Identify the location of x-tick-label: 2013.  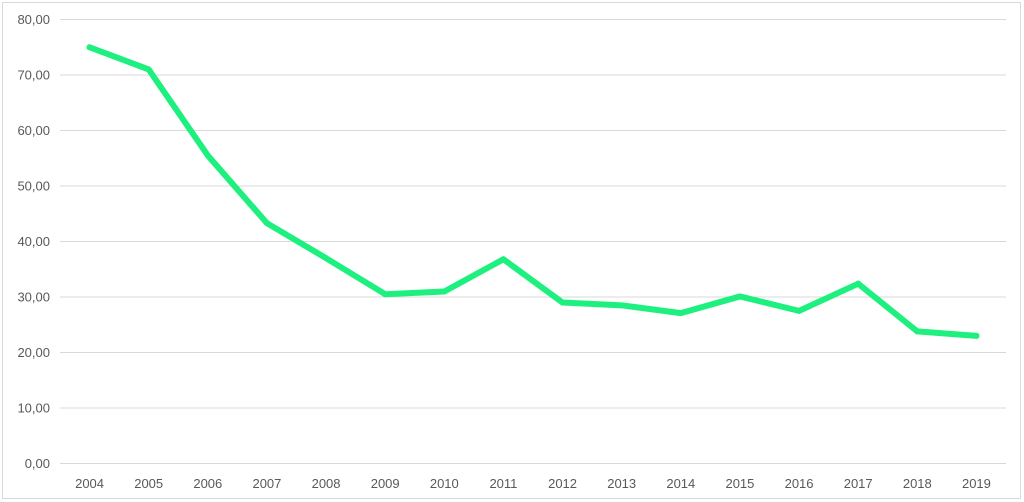
(621, 483).